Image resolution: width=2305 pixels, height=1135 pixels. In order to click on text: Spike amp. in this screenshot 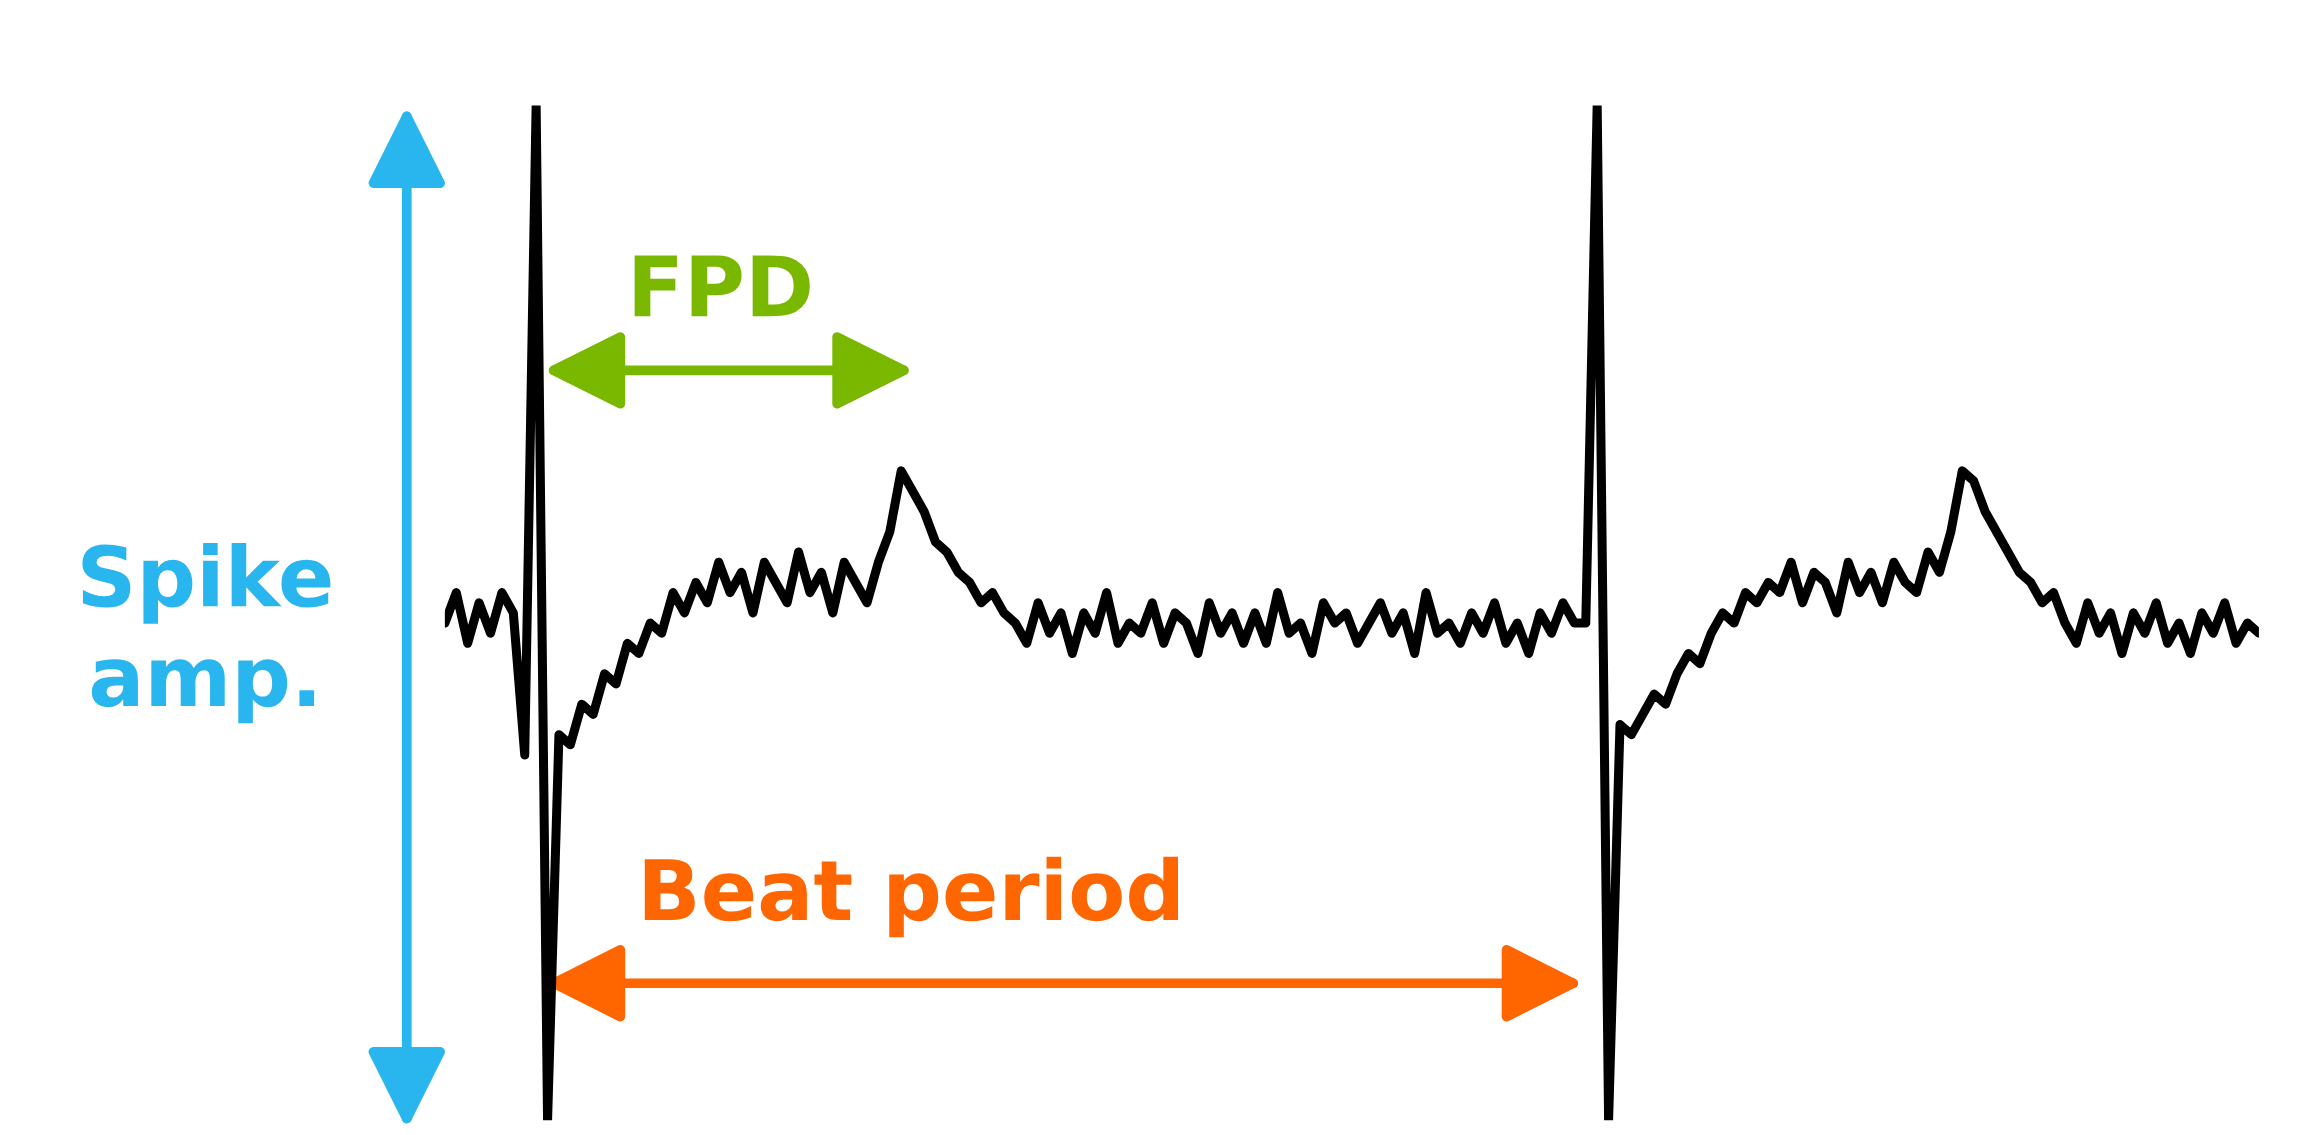, I will do `click(206, 633)`.